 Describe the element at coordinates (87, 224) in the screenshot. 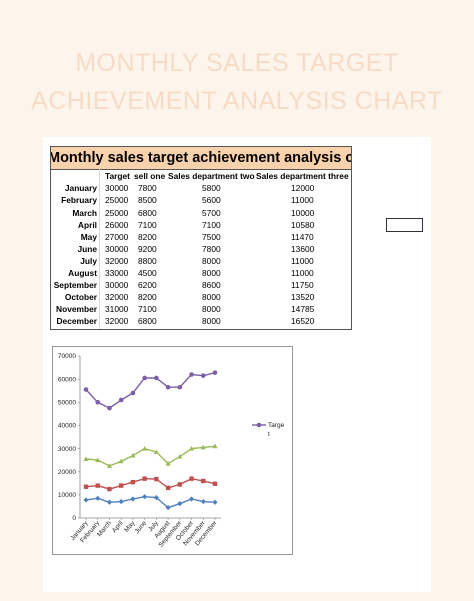

I see `row-month-label: April` at that location.